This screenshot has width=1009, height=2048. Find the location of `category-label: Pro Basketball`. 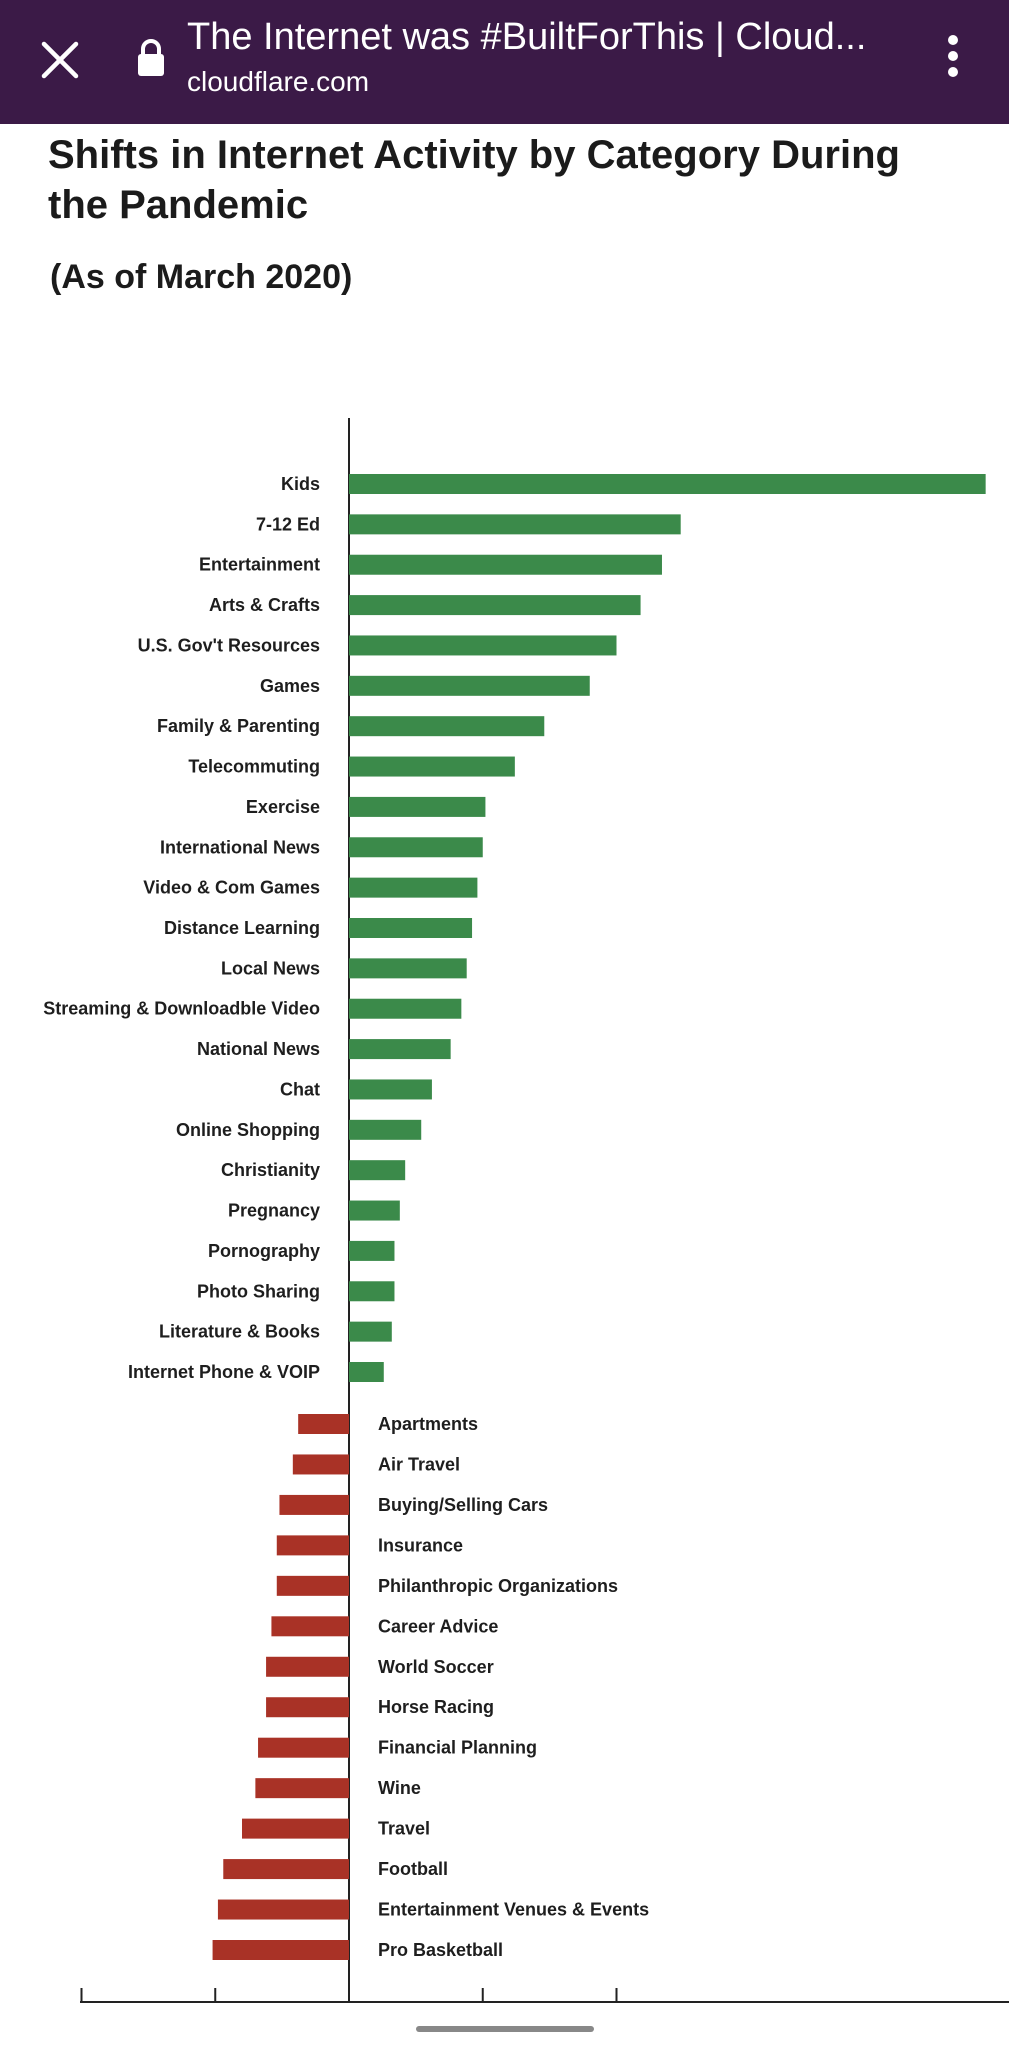

category-label: Pro Basketball is located at coordinates (440, 1950).